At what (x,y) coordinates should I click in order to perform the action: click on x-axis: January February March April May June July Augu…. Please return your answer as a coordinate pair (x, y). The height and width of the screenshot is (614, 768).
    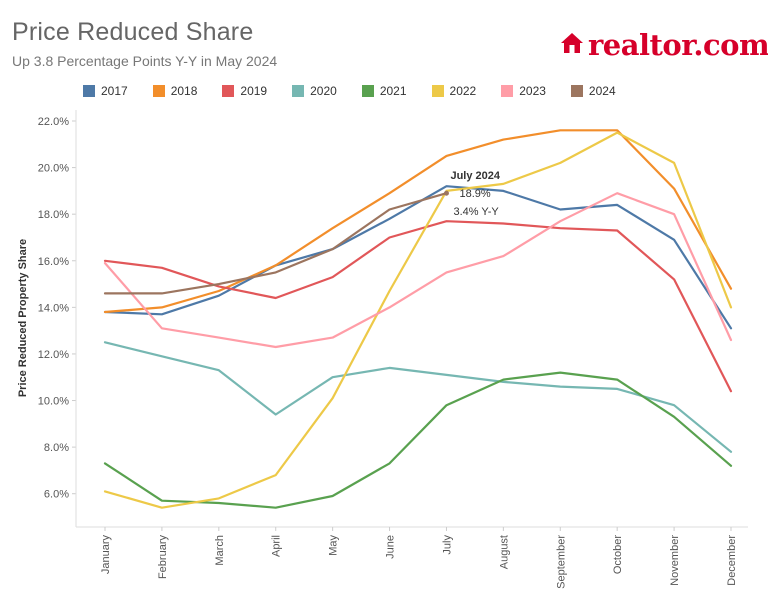
    Looking at the image, I should click on (419, 558).